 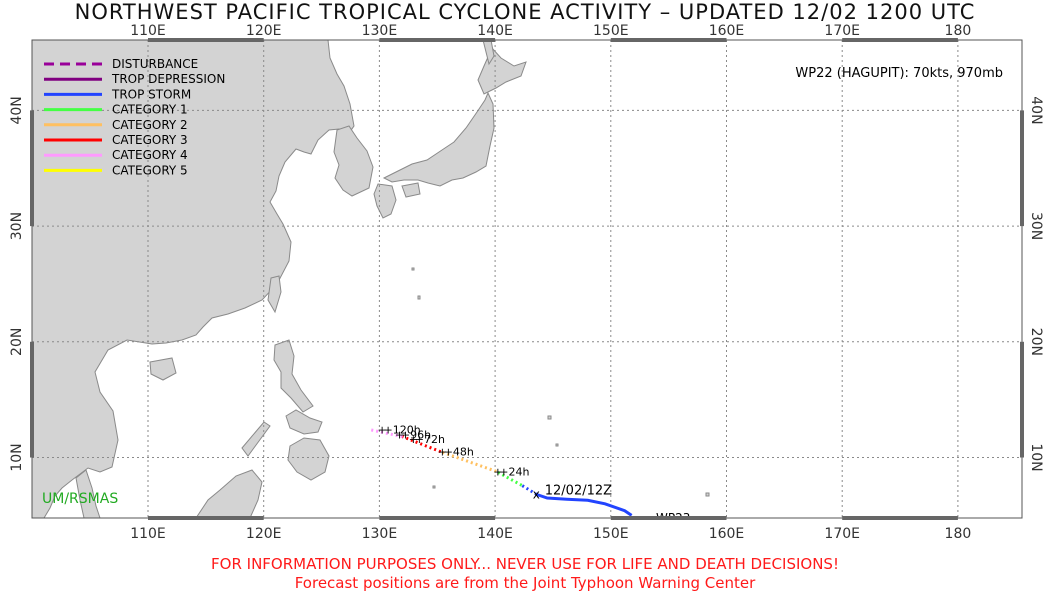 I want to click on lon-label-bottom: 150E, so click(x=611, y=534).